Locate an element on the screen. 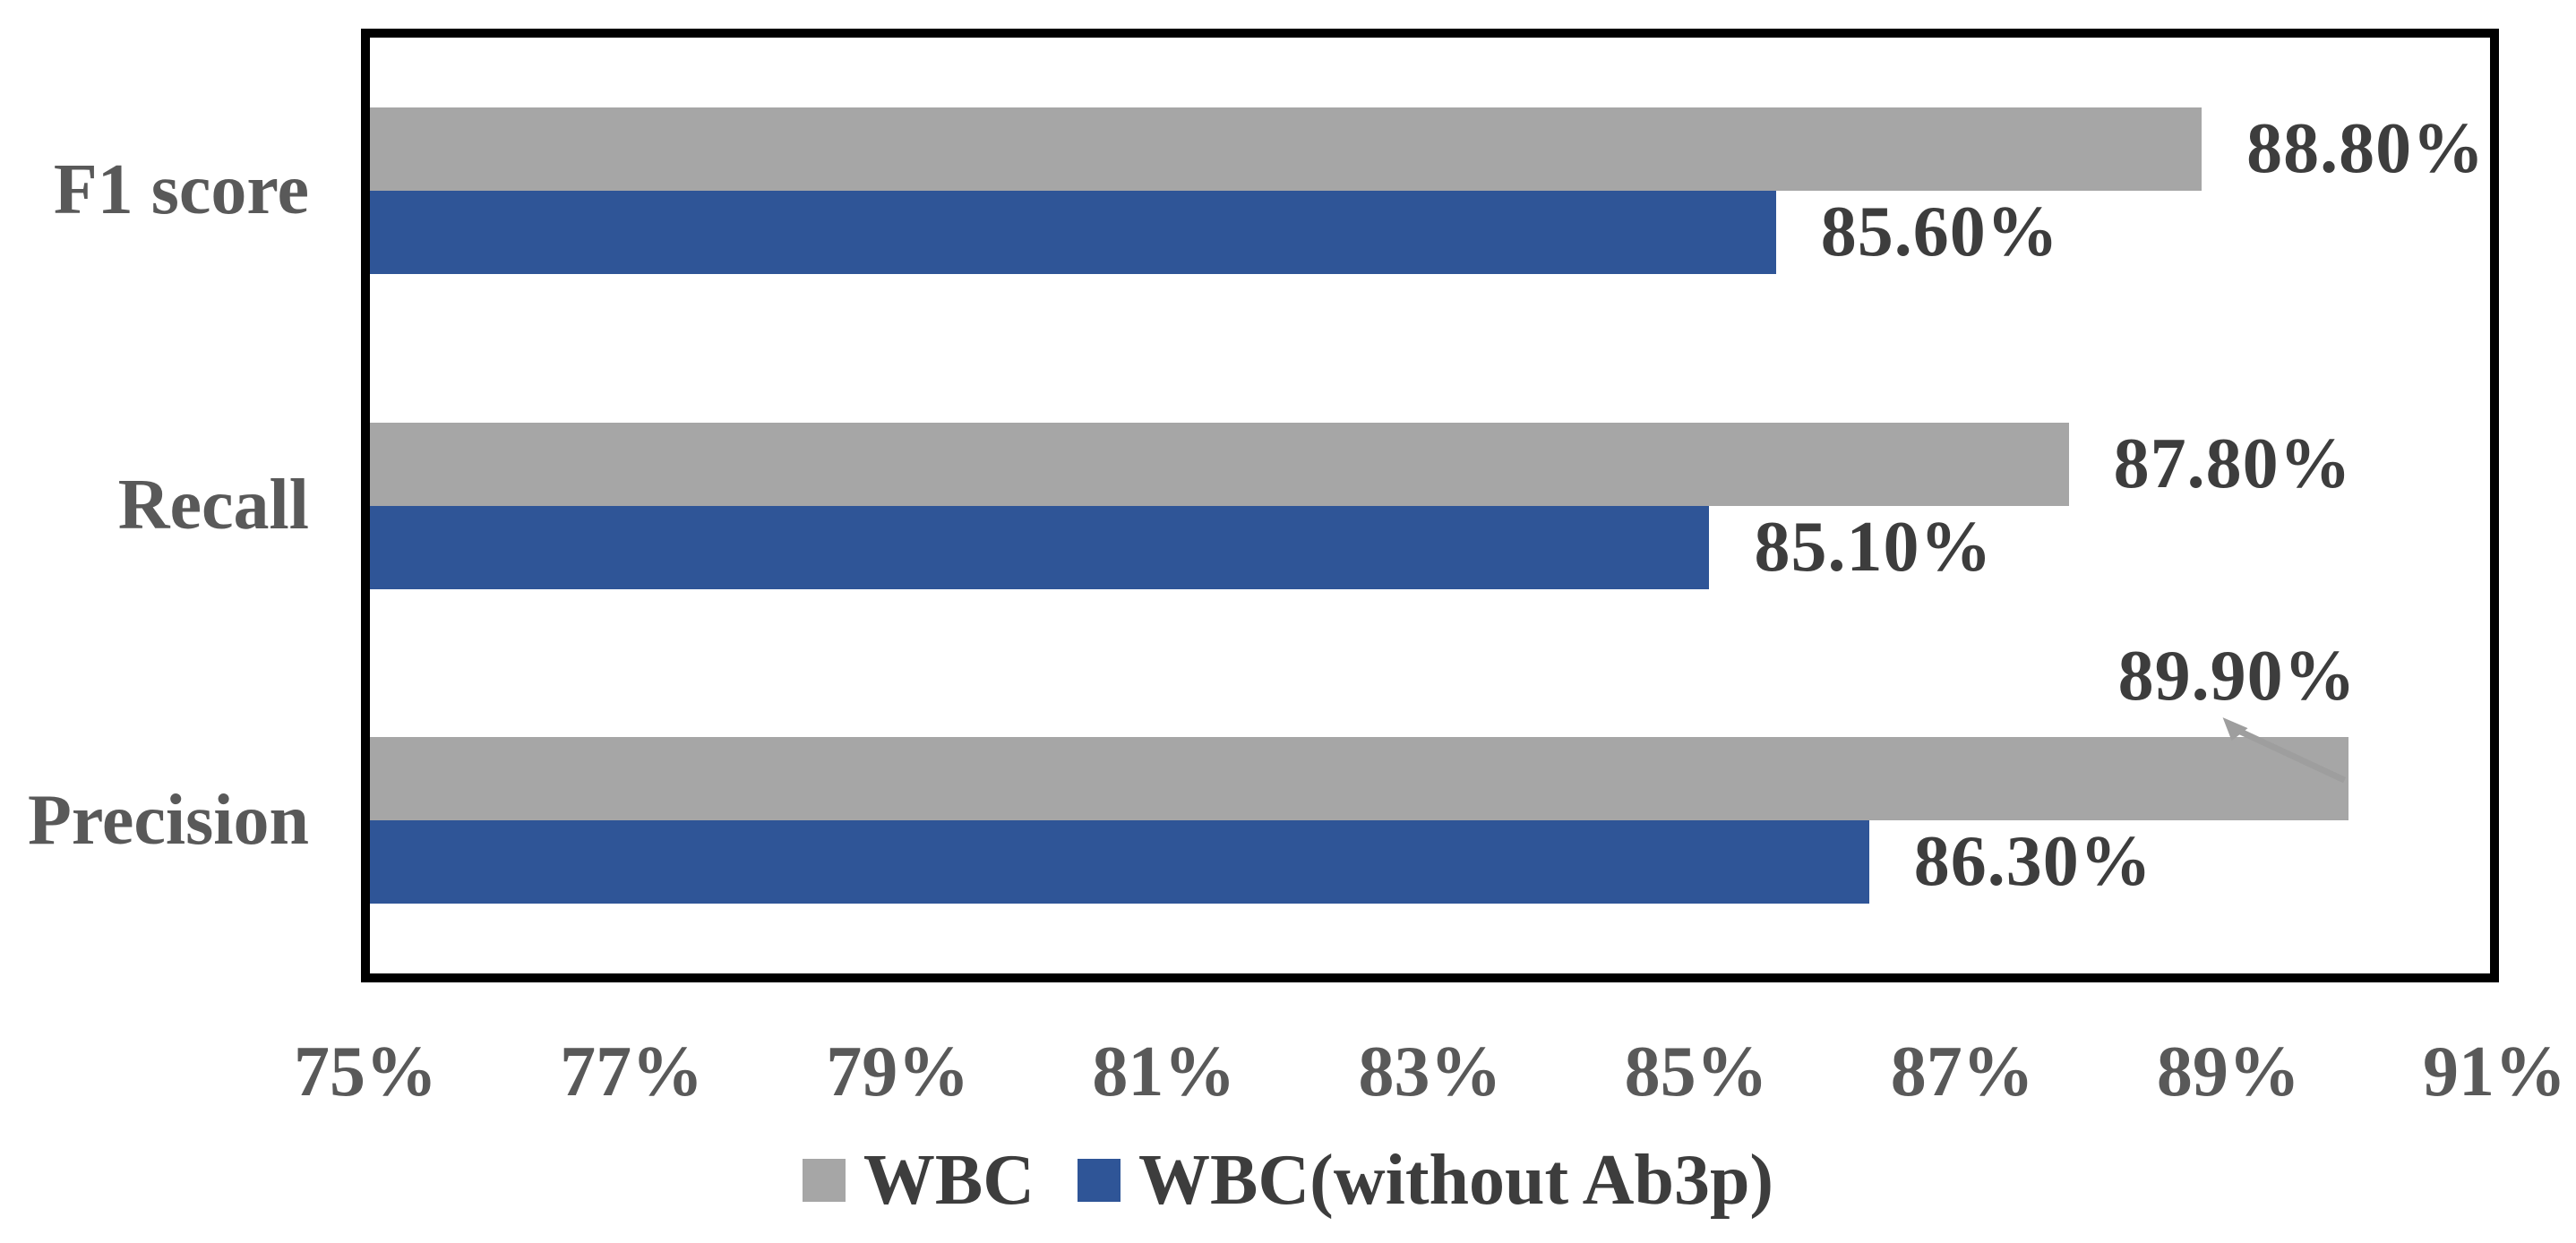 This screenshot has height=1243, width=2576. legend-label-wbc-without-ab3p: WBC(without Ab3p) is located at coordinates (1456, 1180).